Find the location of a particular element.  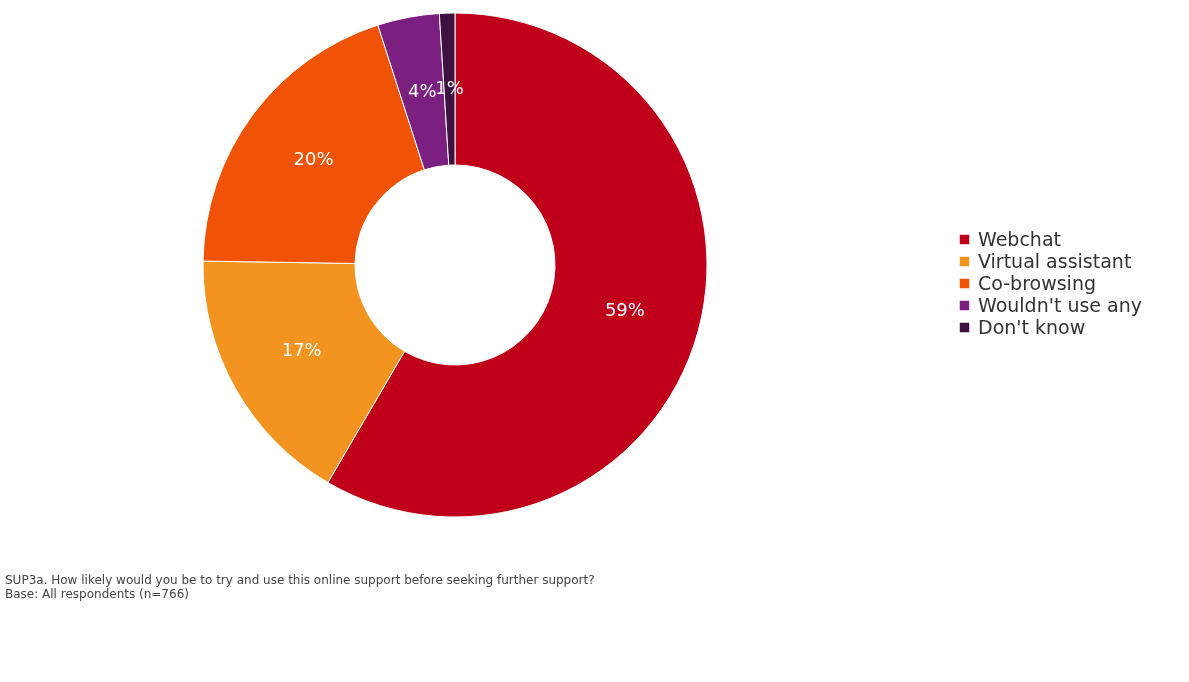

data-label: 20% is located at coordinates (313, 159).